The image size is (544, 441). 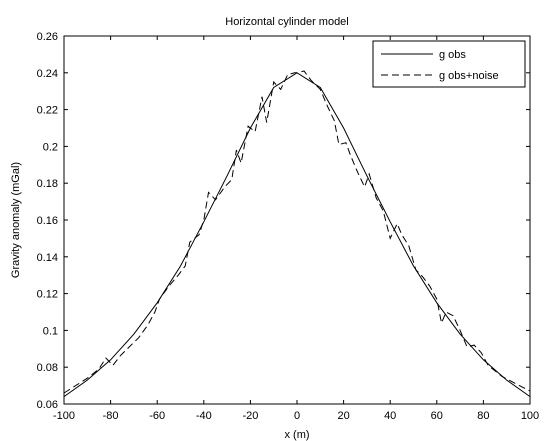 What do you see at coordinates (47, 184) in the screenshot?
I see `y-tick-label: 0.18` at bounding box center [47, 184].